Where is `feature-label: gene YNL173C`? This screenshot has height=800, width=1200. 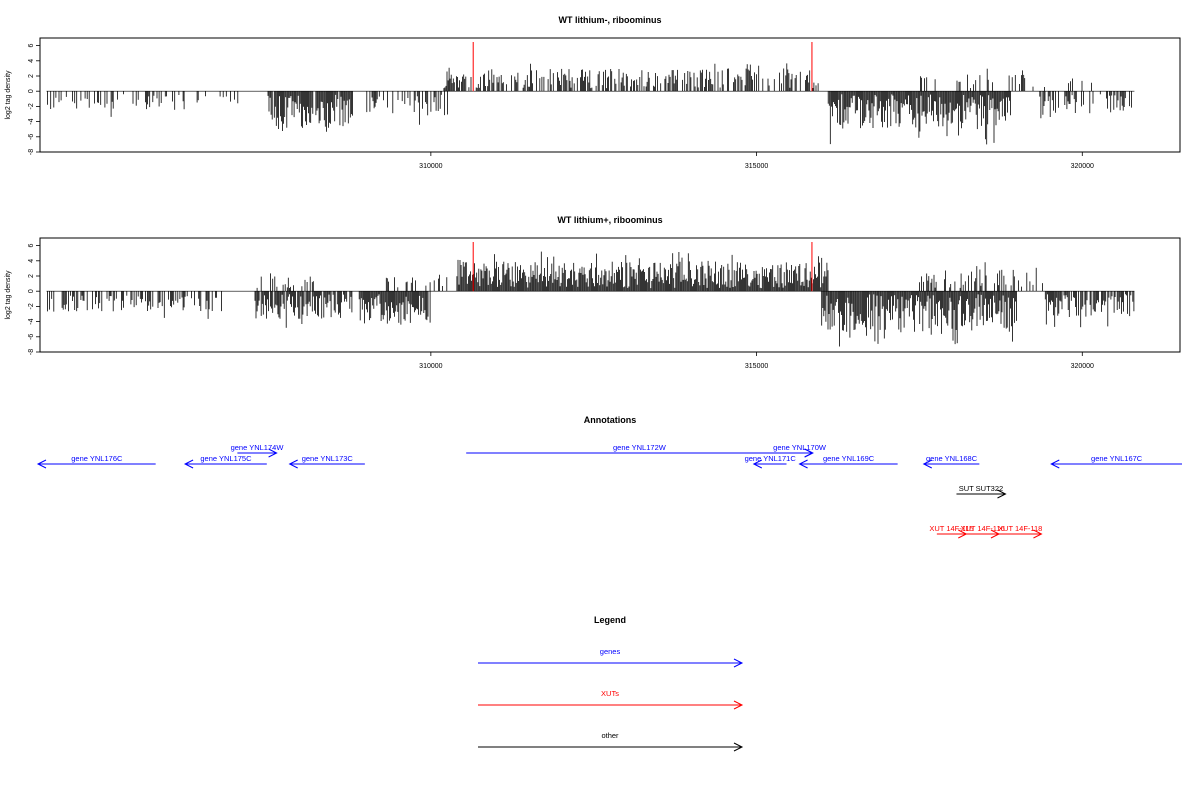 feature-label: gene YNL173C is located at coordinates (328, 458).